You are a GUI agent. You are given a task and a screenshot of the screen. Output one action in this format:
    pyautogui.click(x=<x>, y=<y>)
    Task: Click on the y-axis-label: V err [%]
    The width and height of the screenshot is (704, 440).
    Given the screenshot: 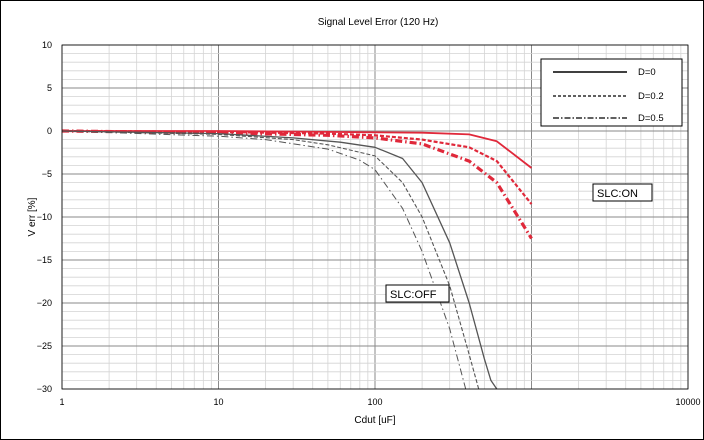 What is the action you would take?
    pyautogui.click(x=32, y=216)
    